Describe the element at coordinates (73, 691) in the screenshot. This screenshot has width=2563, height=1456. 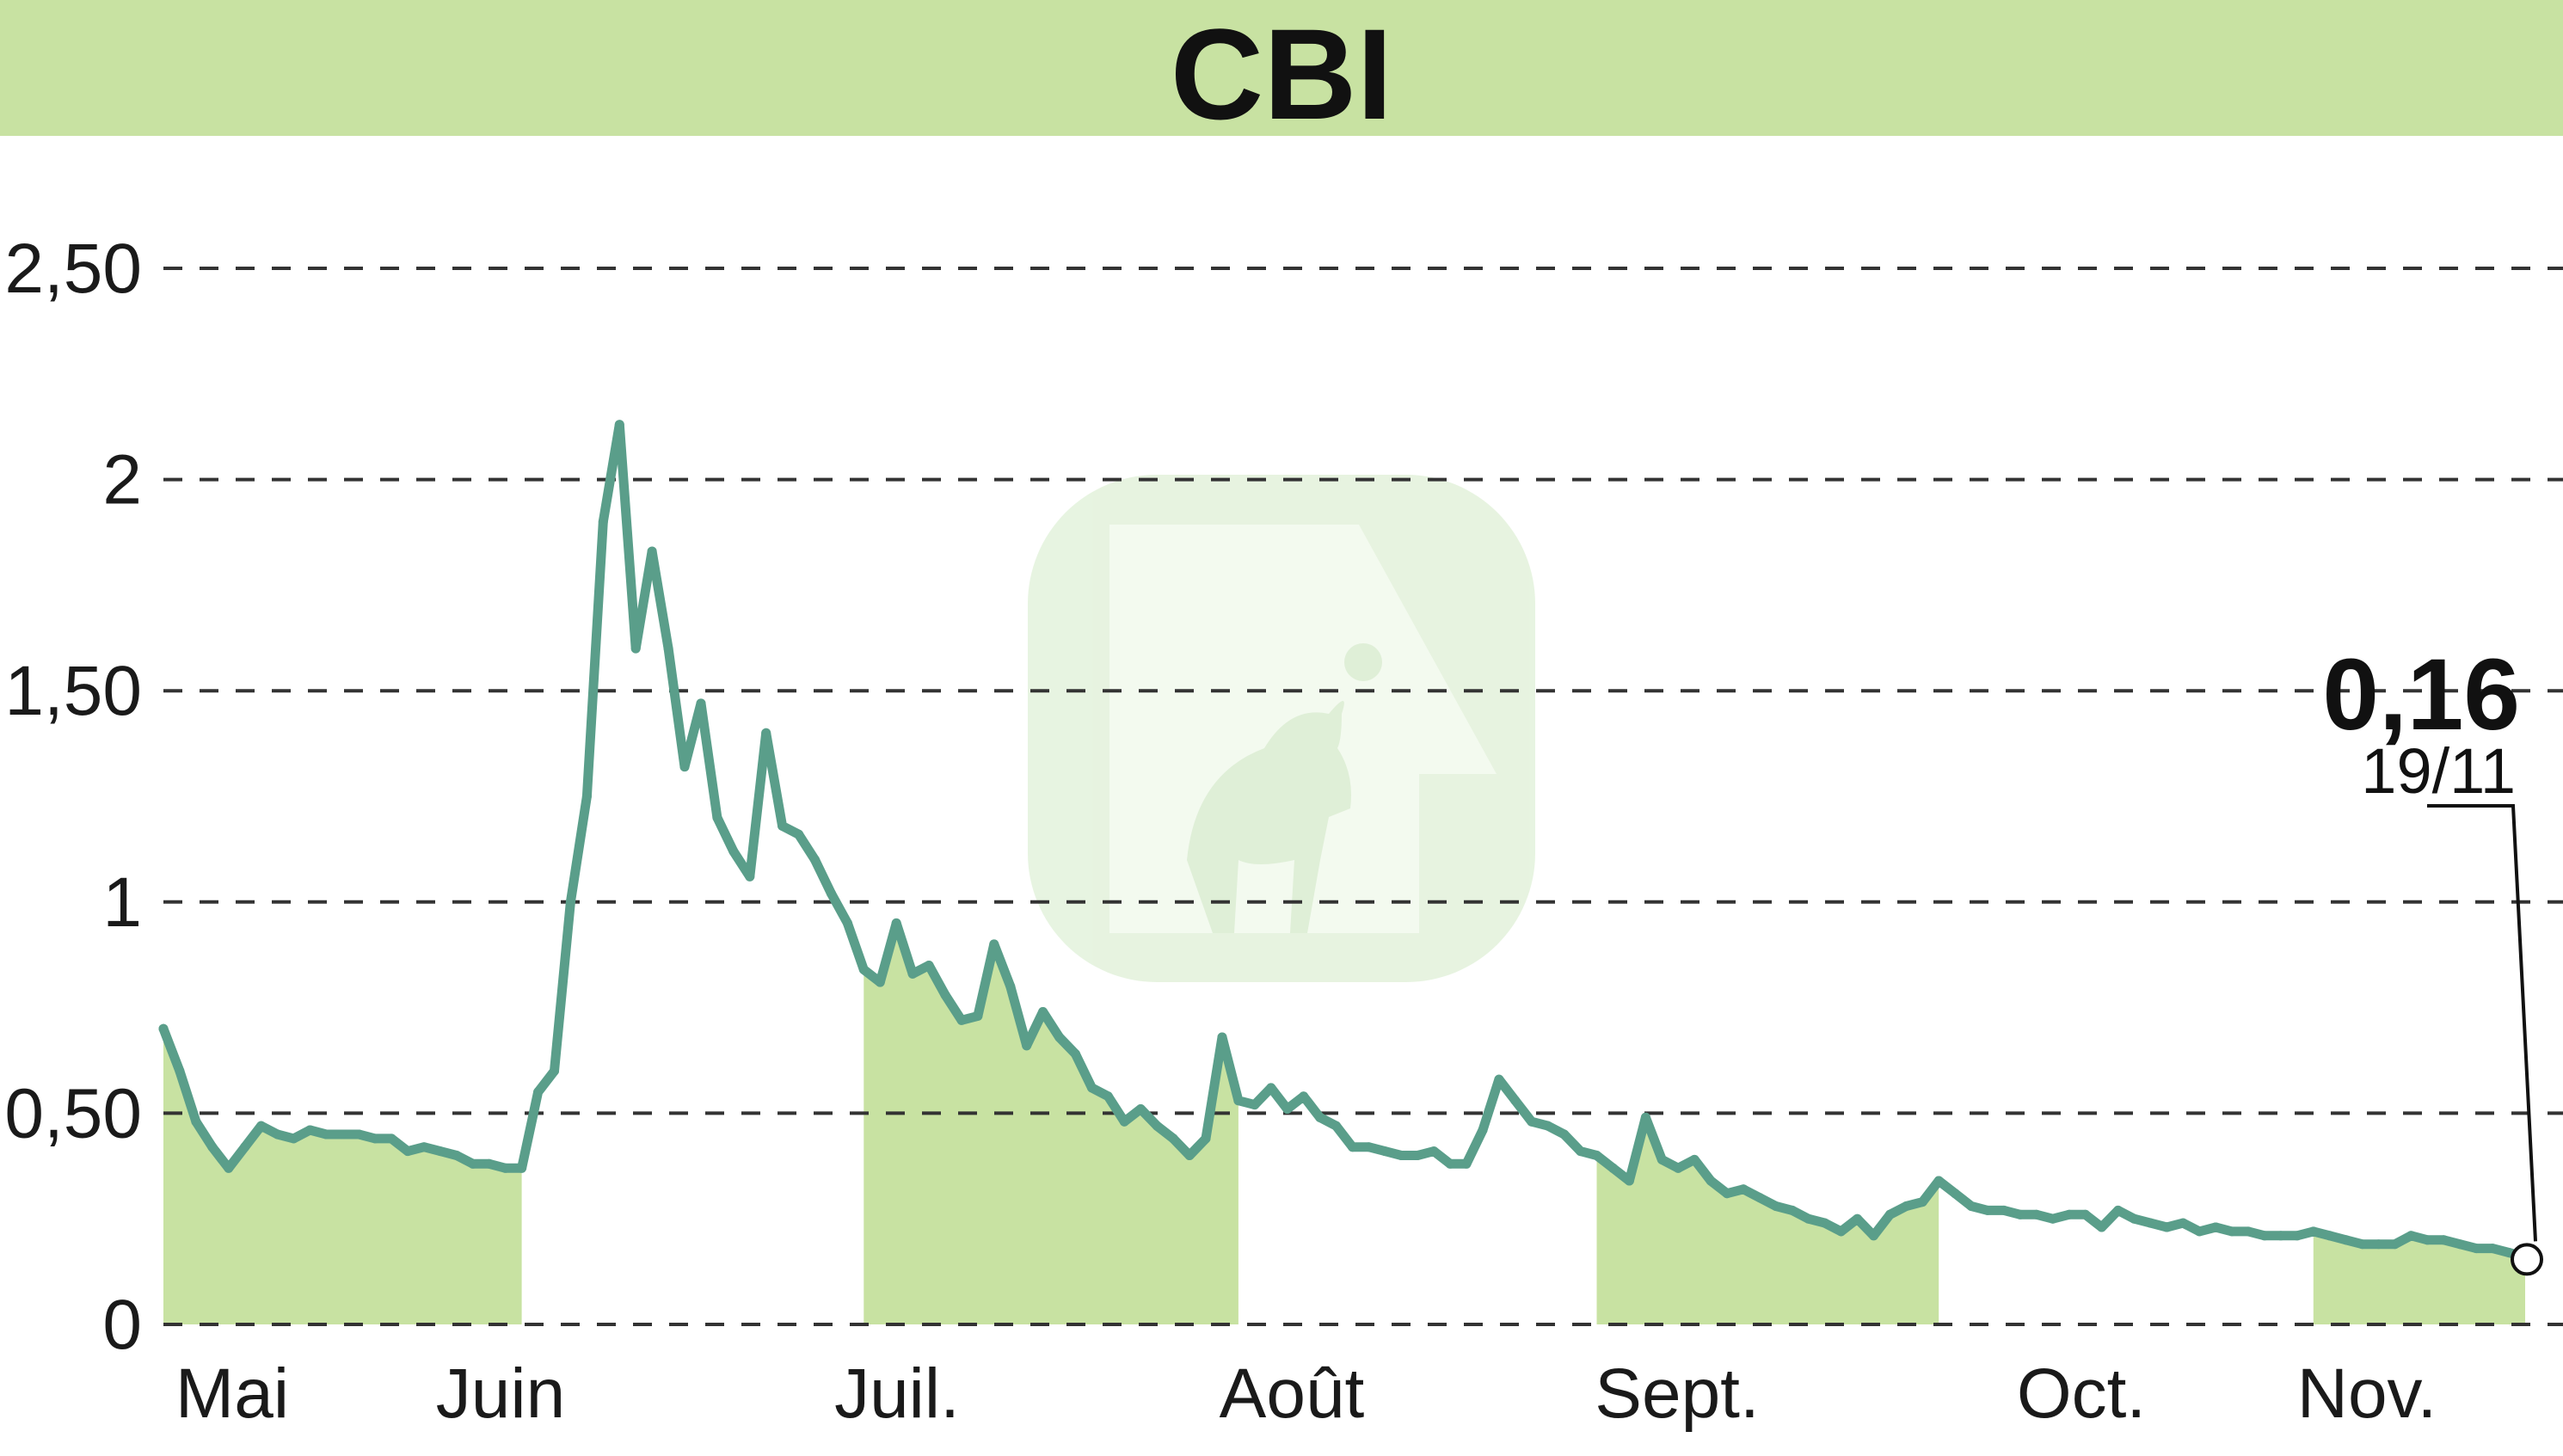
I see `y-tick-label: 1,50` at that location.